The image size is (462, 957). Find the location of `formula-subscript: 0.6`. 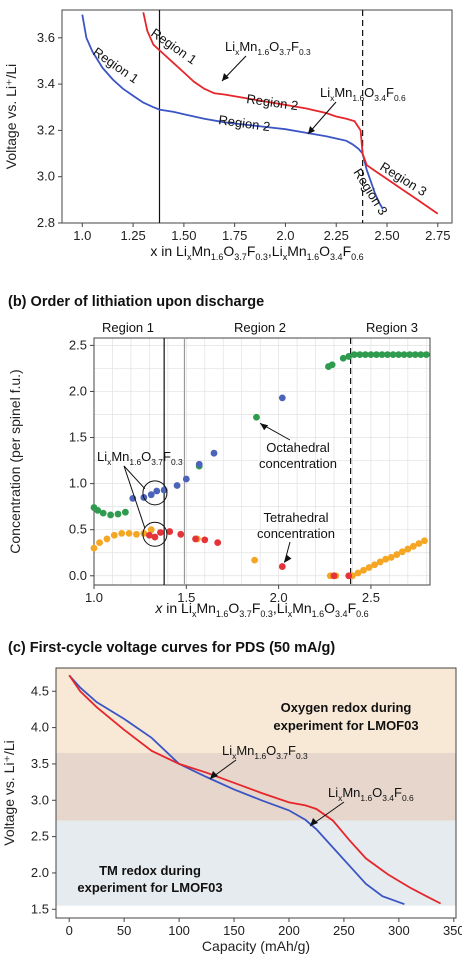

formula-subscript: 0.6 is located at coordinates (400, 98).